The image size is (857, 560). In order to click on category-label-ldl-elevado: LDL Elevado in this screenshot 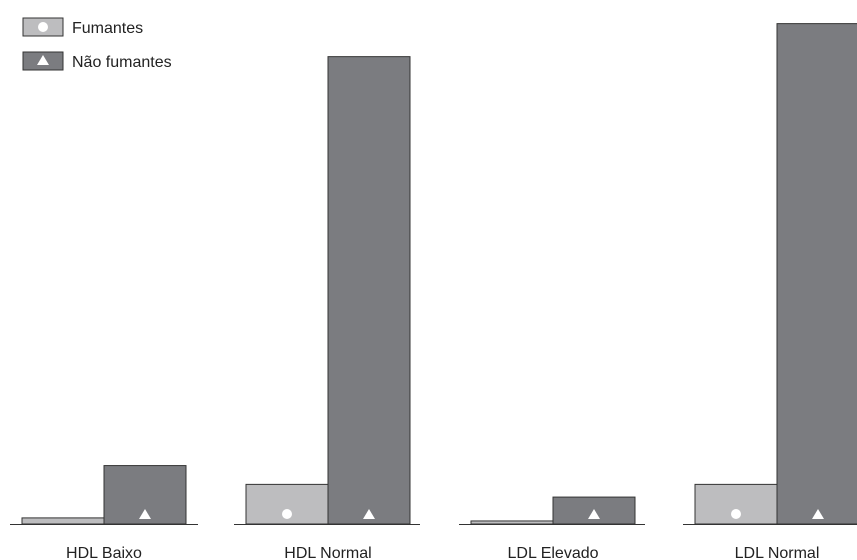, I will do `click(552, 552)`.